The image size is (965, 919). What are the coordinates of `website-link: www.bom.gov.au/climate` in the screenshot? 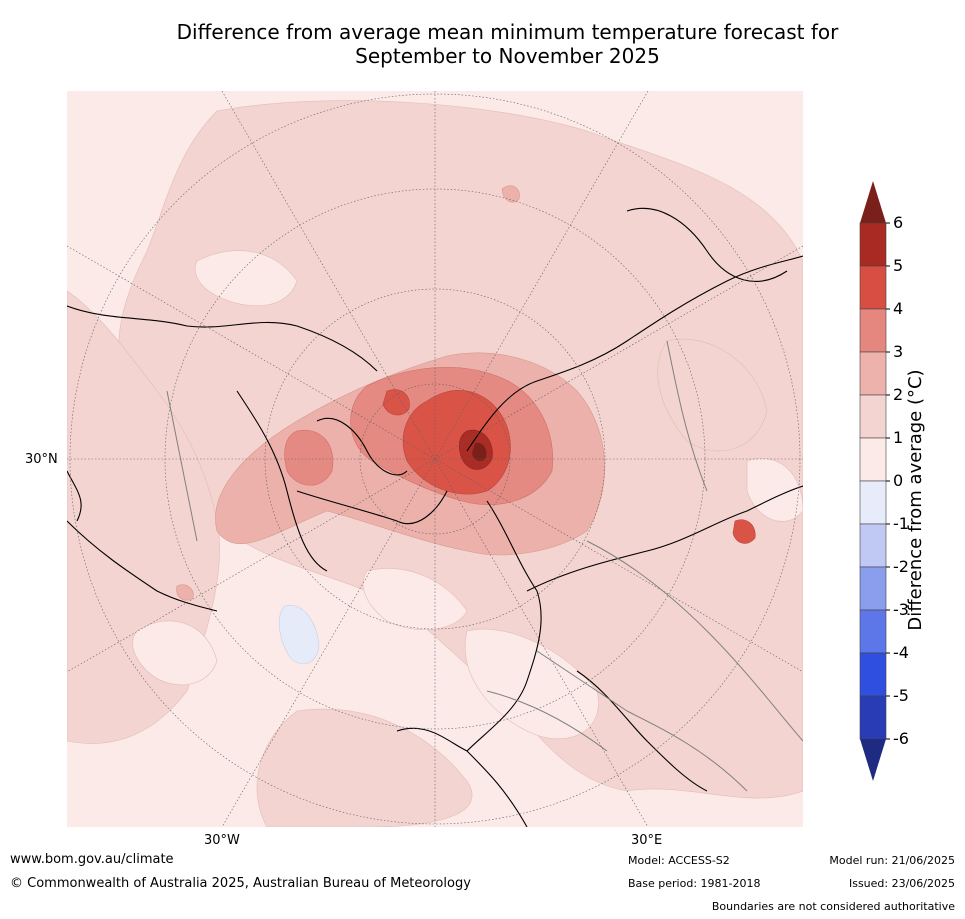 It's located at (92, 859).